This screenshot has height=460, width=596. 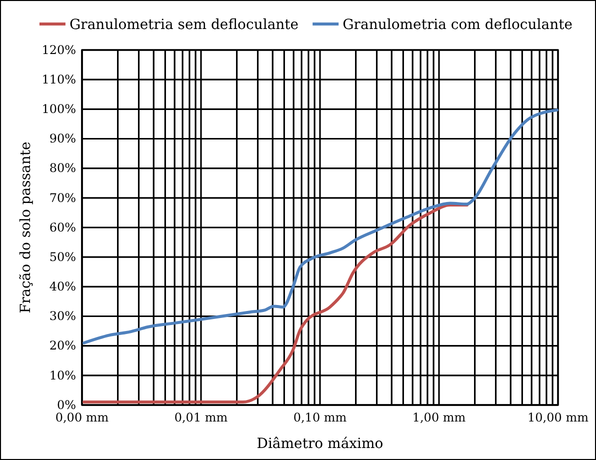 I want to click on x-tick-label: 1,00 mm, so click(x=439, y=417).